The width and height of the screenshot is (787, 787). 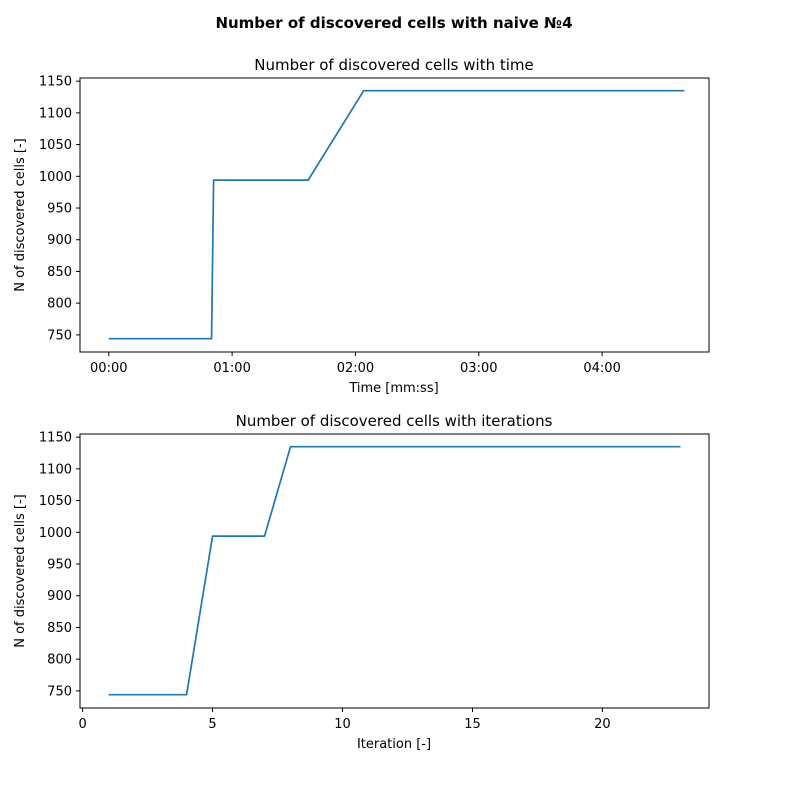 What do you see at coordinates (59, 272) in the screenshot?
I see `time-chart-ytick-label: 850` at bounding box center [59, 272].